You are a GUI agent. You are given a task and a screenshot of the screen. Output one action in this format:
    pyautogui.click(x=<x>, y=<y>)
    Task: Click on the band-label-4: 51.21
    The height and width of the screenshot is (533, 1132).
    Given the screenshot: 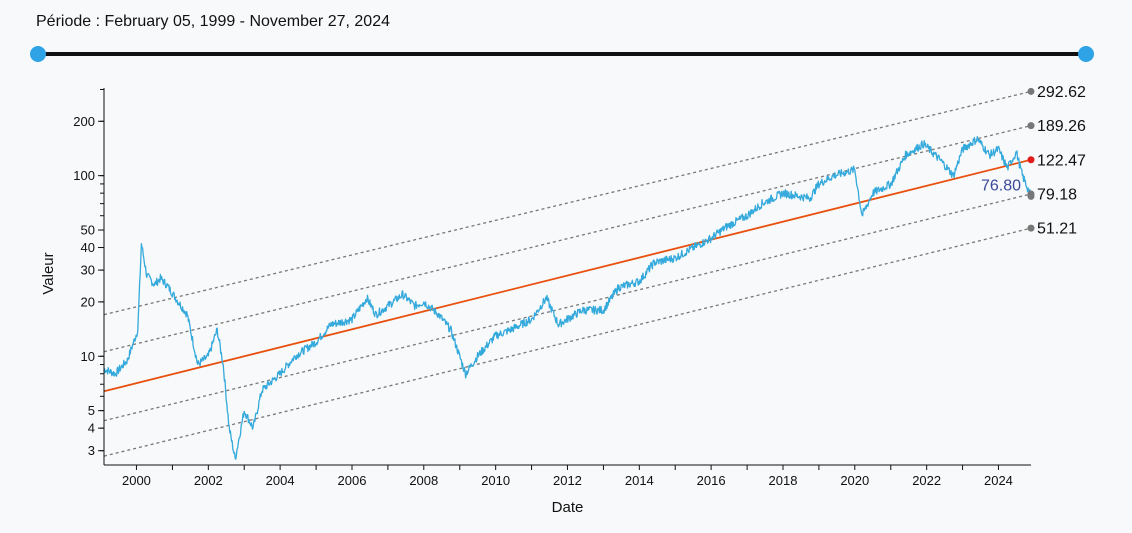 What is the action you would take?
    pyautogui.click(x=1057, y=229)
    